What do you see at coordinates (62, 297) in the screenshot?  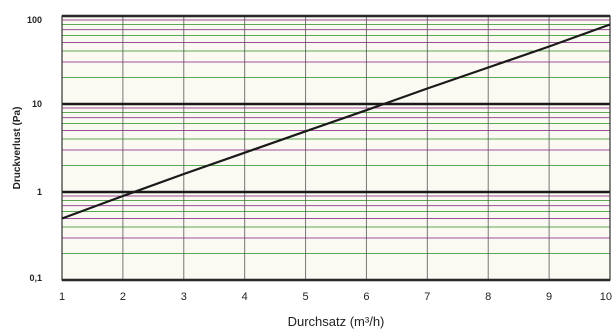 I see `x-tick-label: 1` at bounding box center [62, 297].